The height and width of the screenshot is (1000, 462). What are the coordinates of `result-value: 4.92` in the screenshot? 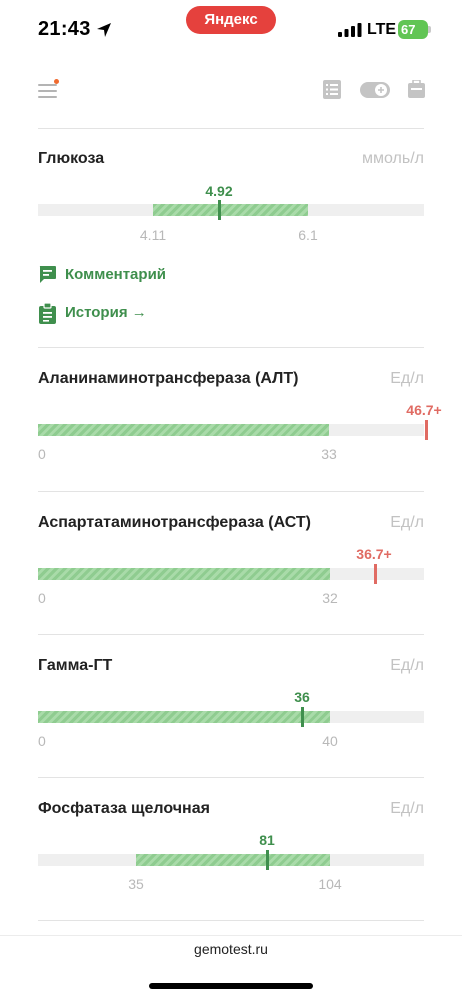 It's located at (219, 191).